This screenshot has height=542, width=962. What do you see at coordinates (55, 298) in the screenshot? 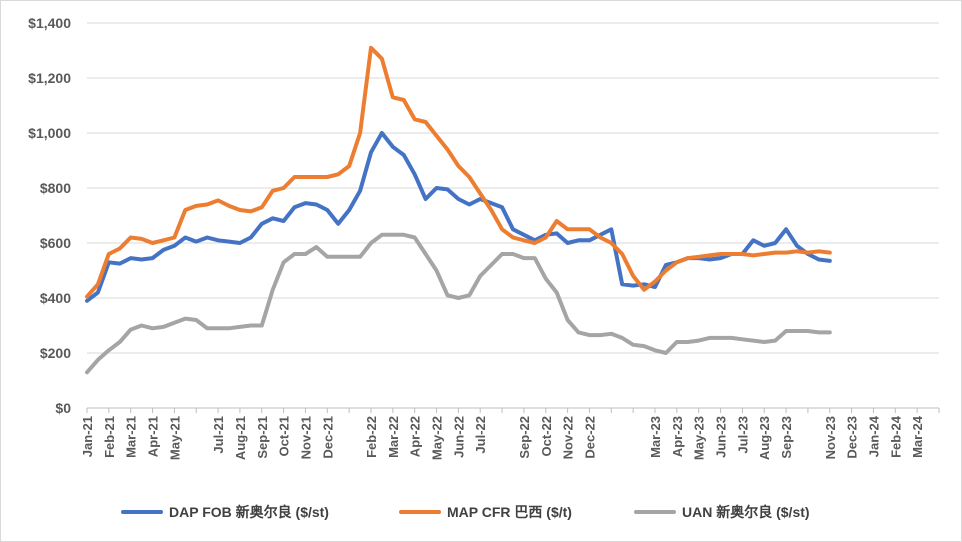
I see `y-tick-label: $400` at bounding box center [55, 298].